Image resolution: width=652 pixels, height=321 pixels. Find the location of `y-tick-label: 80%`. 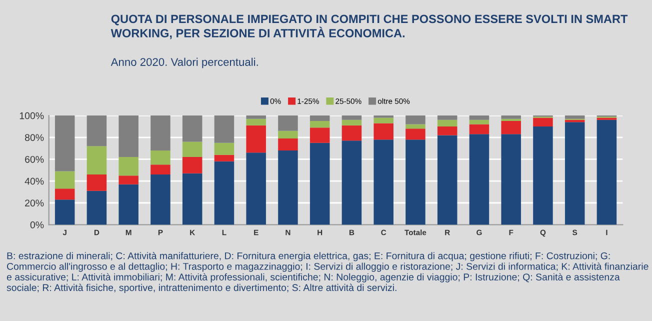

y-tick-label: 80% is located at coordinates (34, 138).